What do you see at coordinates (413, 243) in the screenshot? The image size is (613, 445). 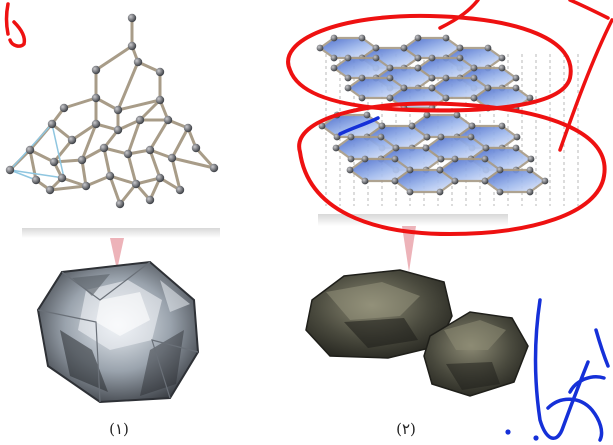 I see `graphite-pointer` at bounding box center [413, 243].